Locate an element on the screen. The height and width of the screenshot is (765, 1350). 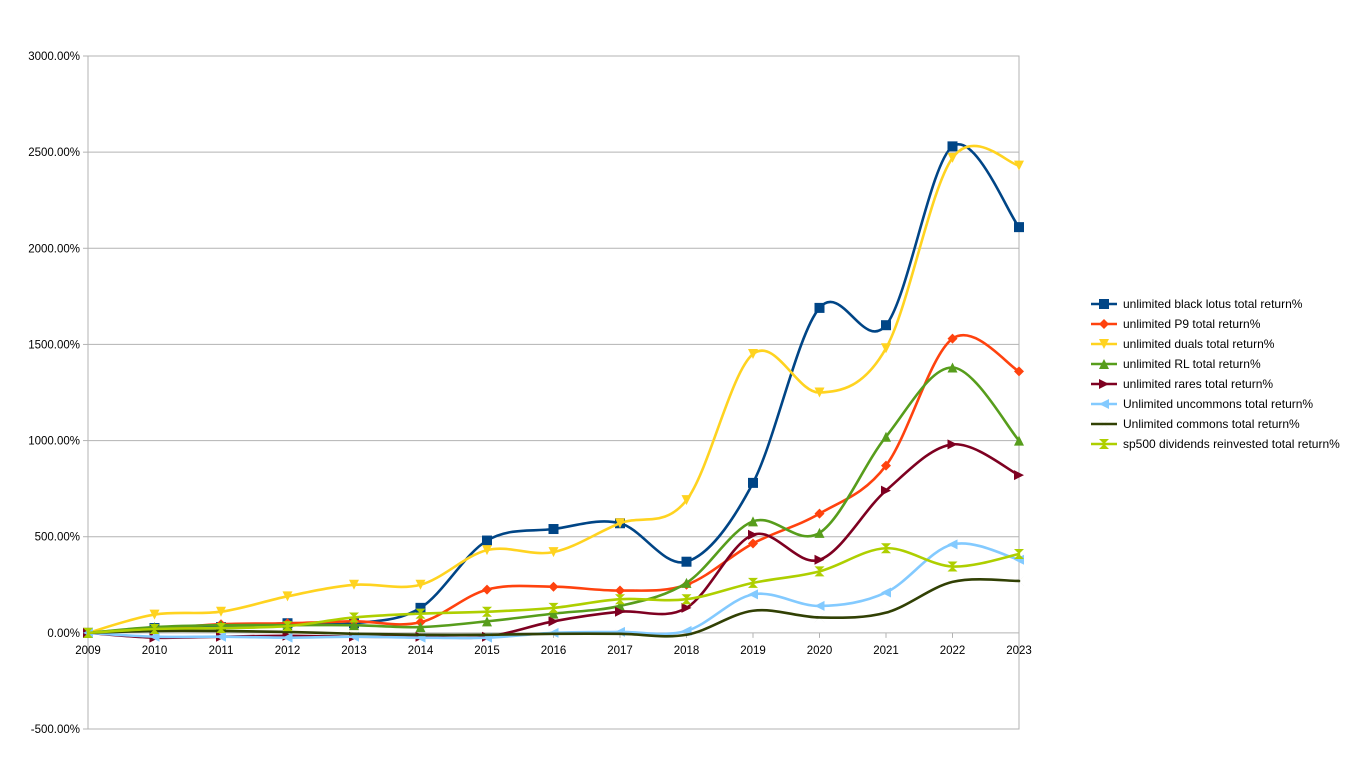
legend-entry: unlimited P9 total return% is located at coordinates (1176, 324).